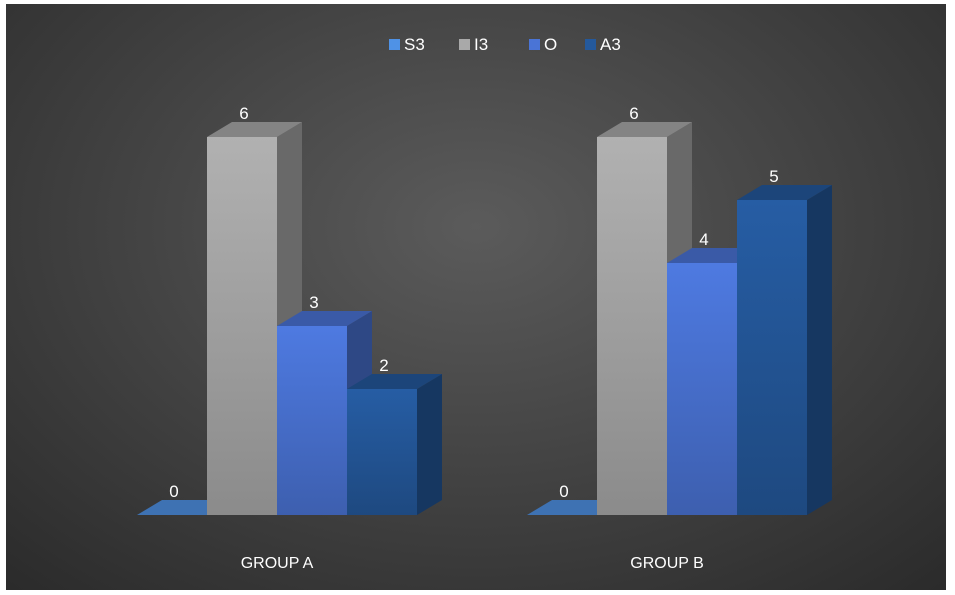  I want to click on bar-side-a3-group-a, so click(429, 444).